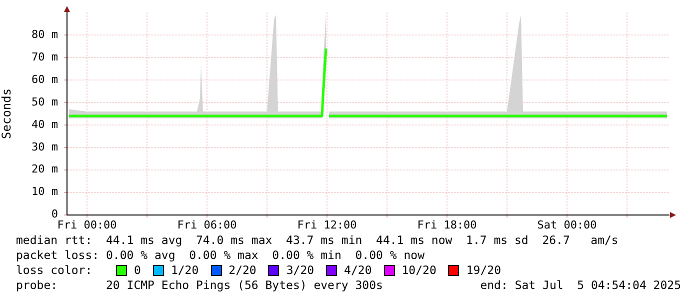  I want to click on text: probe: 20 ICMP Echo Pings (56 Bytes) every 300s, so click(199, 285).